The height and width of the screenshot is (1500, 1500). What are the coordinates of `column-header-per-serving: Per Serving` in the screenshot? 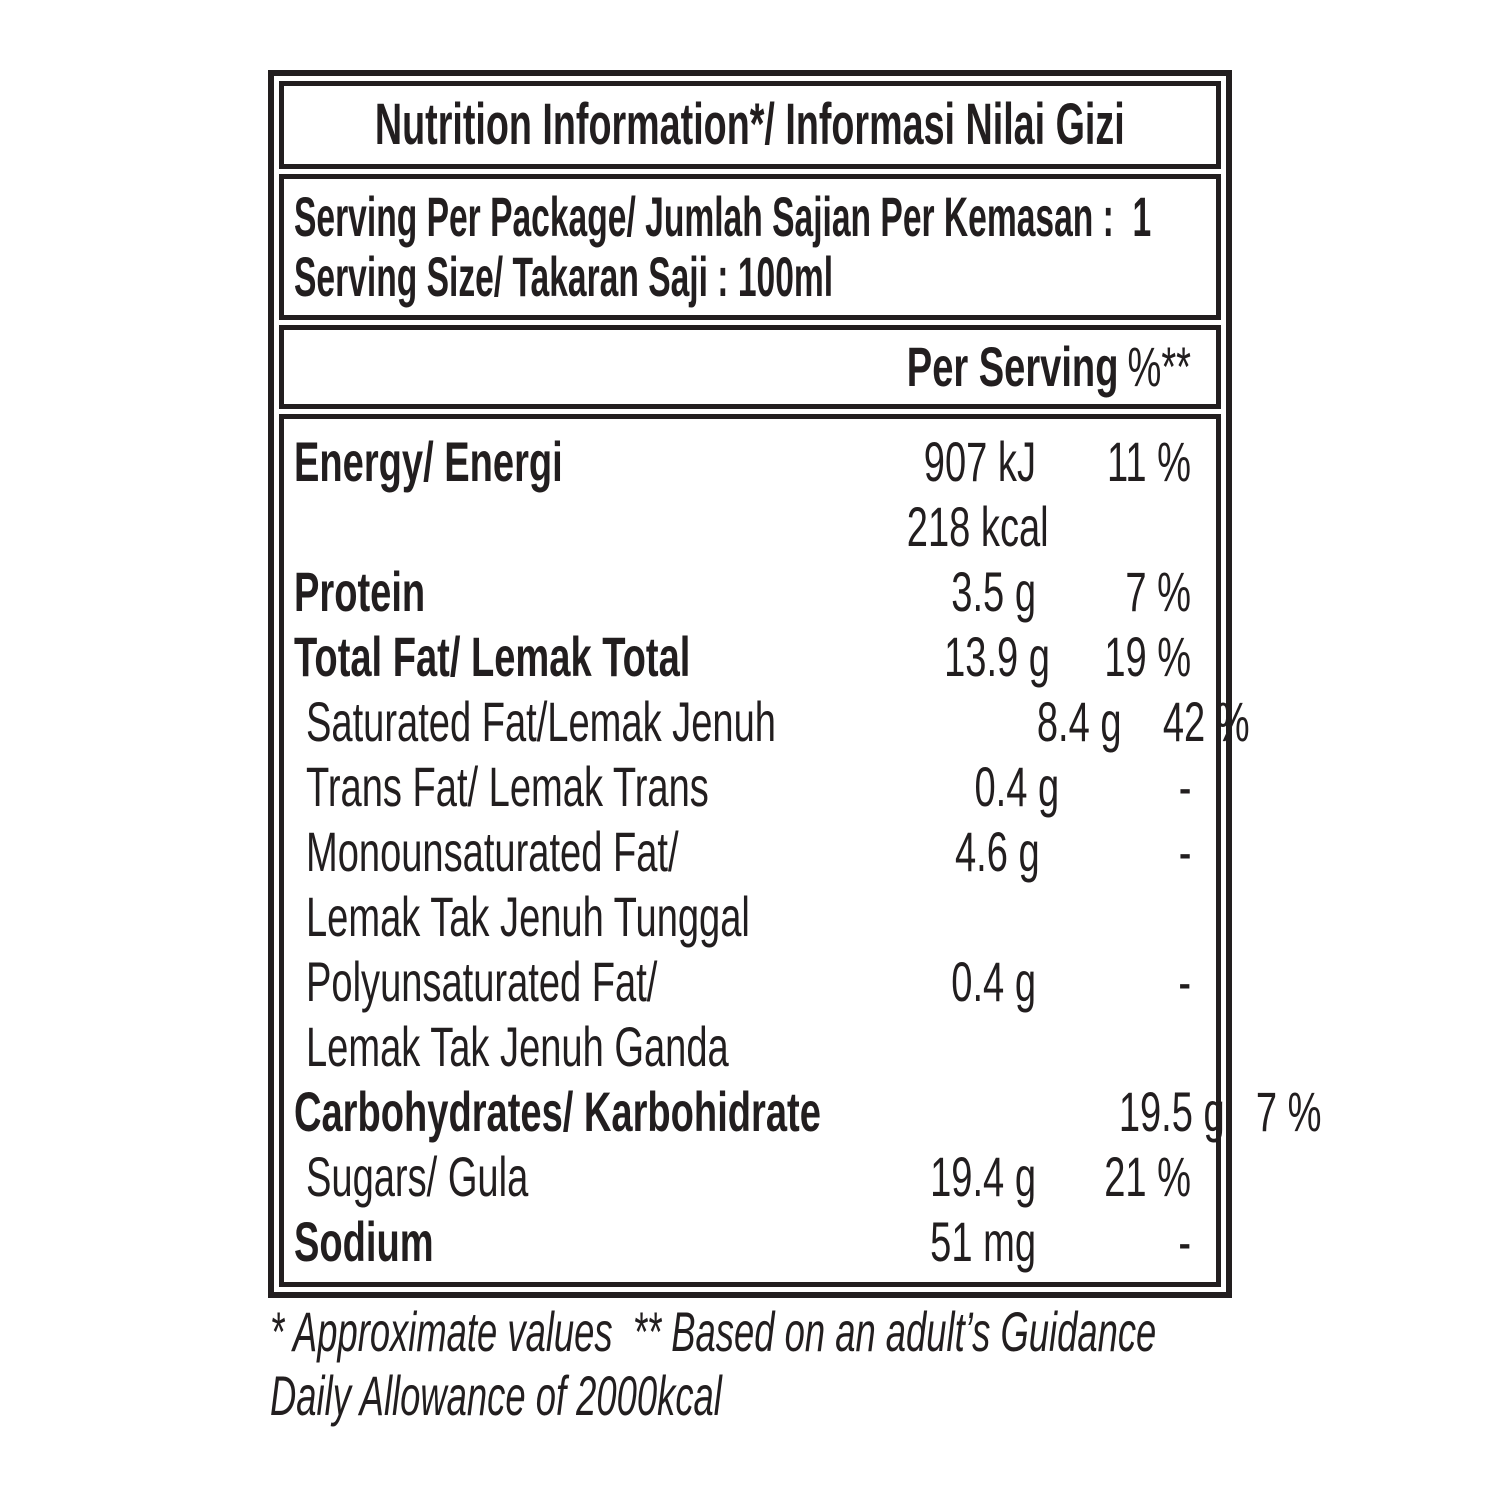 It's located at (1012, 366).